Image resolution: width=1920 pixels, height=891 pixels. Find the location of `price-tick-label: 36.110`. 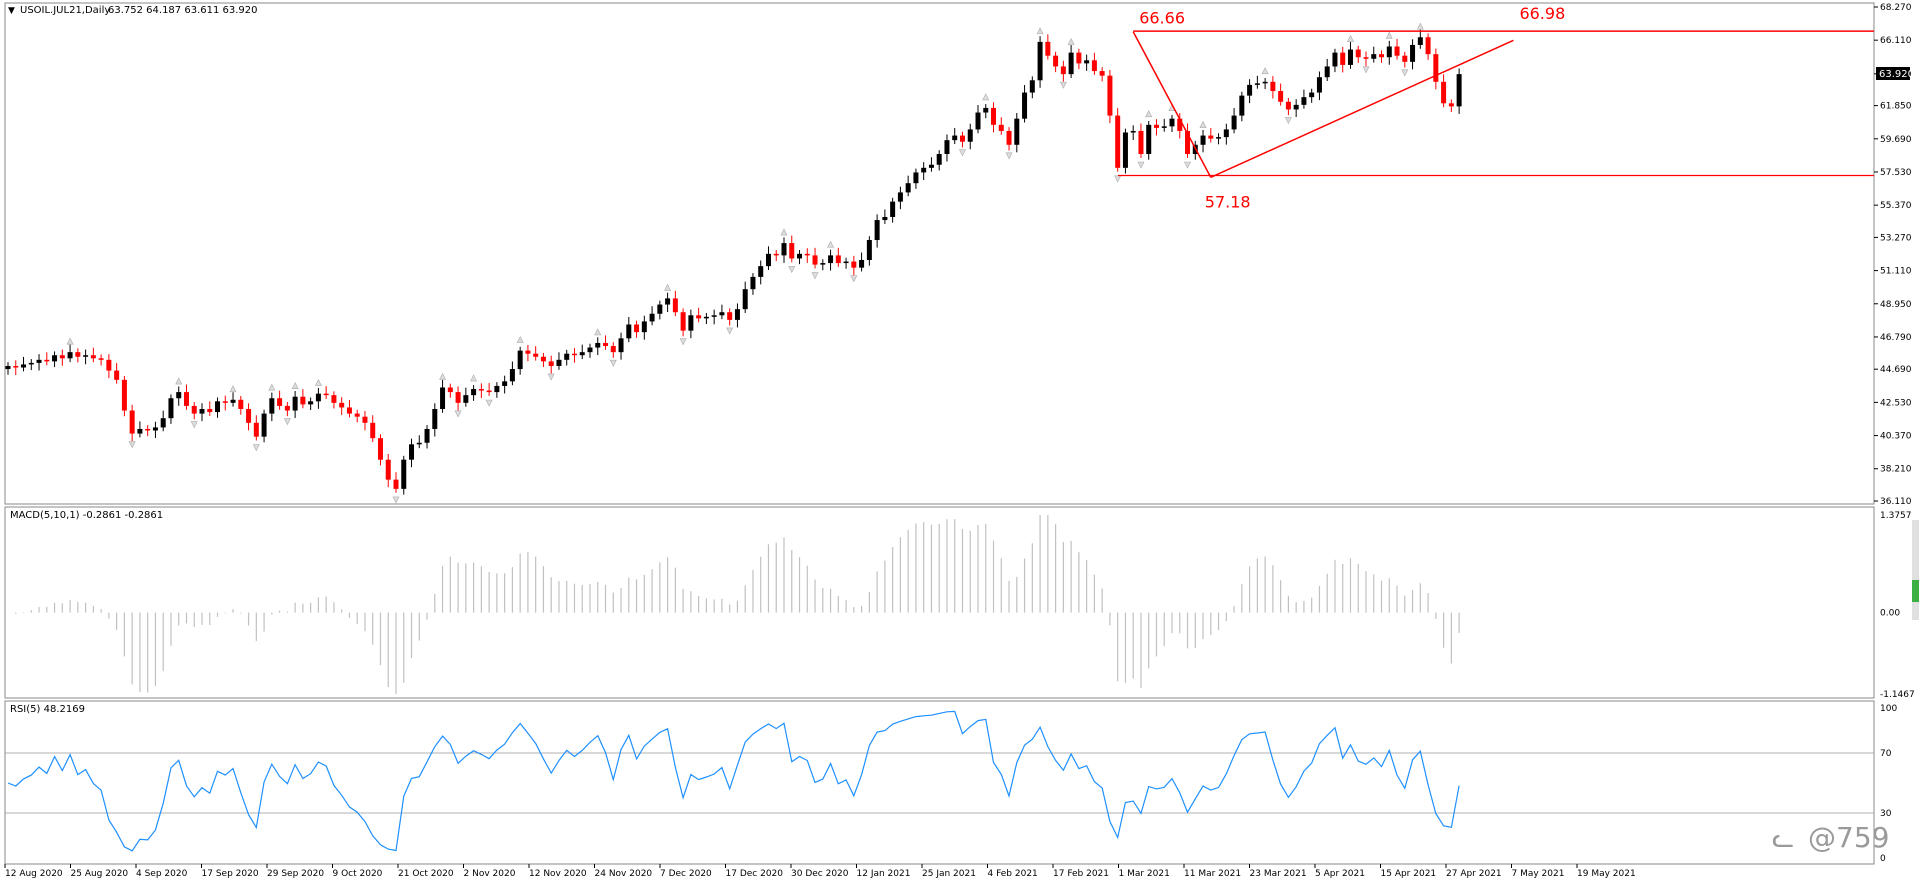

price-tick-label: 36.110 is located at coordinates (1896, 502).